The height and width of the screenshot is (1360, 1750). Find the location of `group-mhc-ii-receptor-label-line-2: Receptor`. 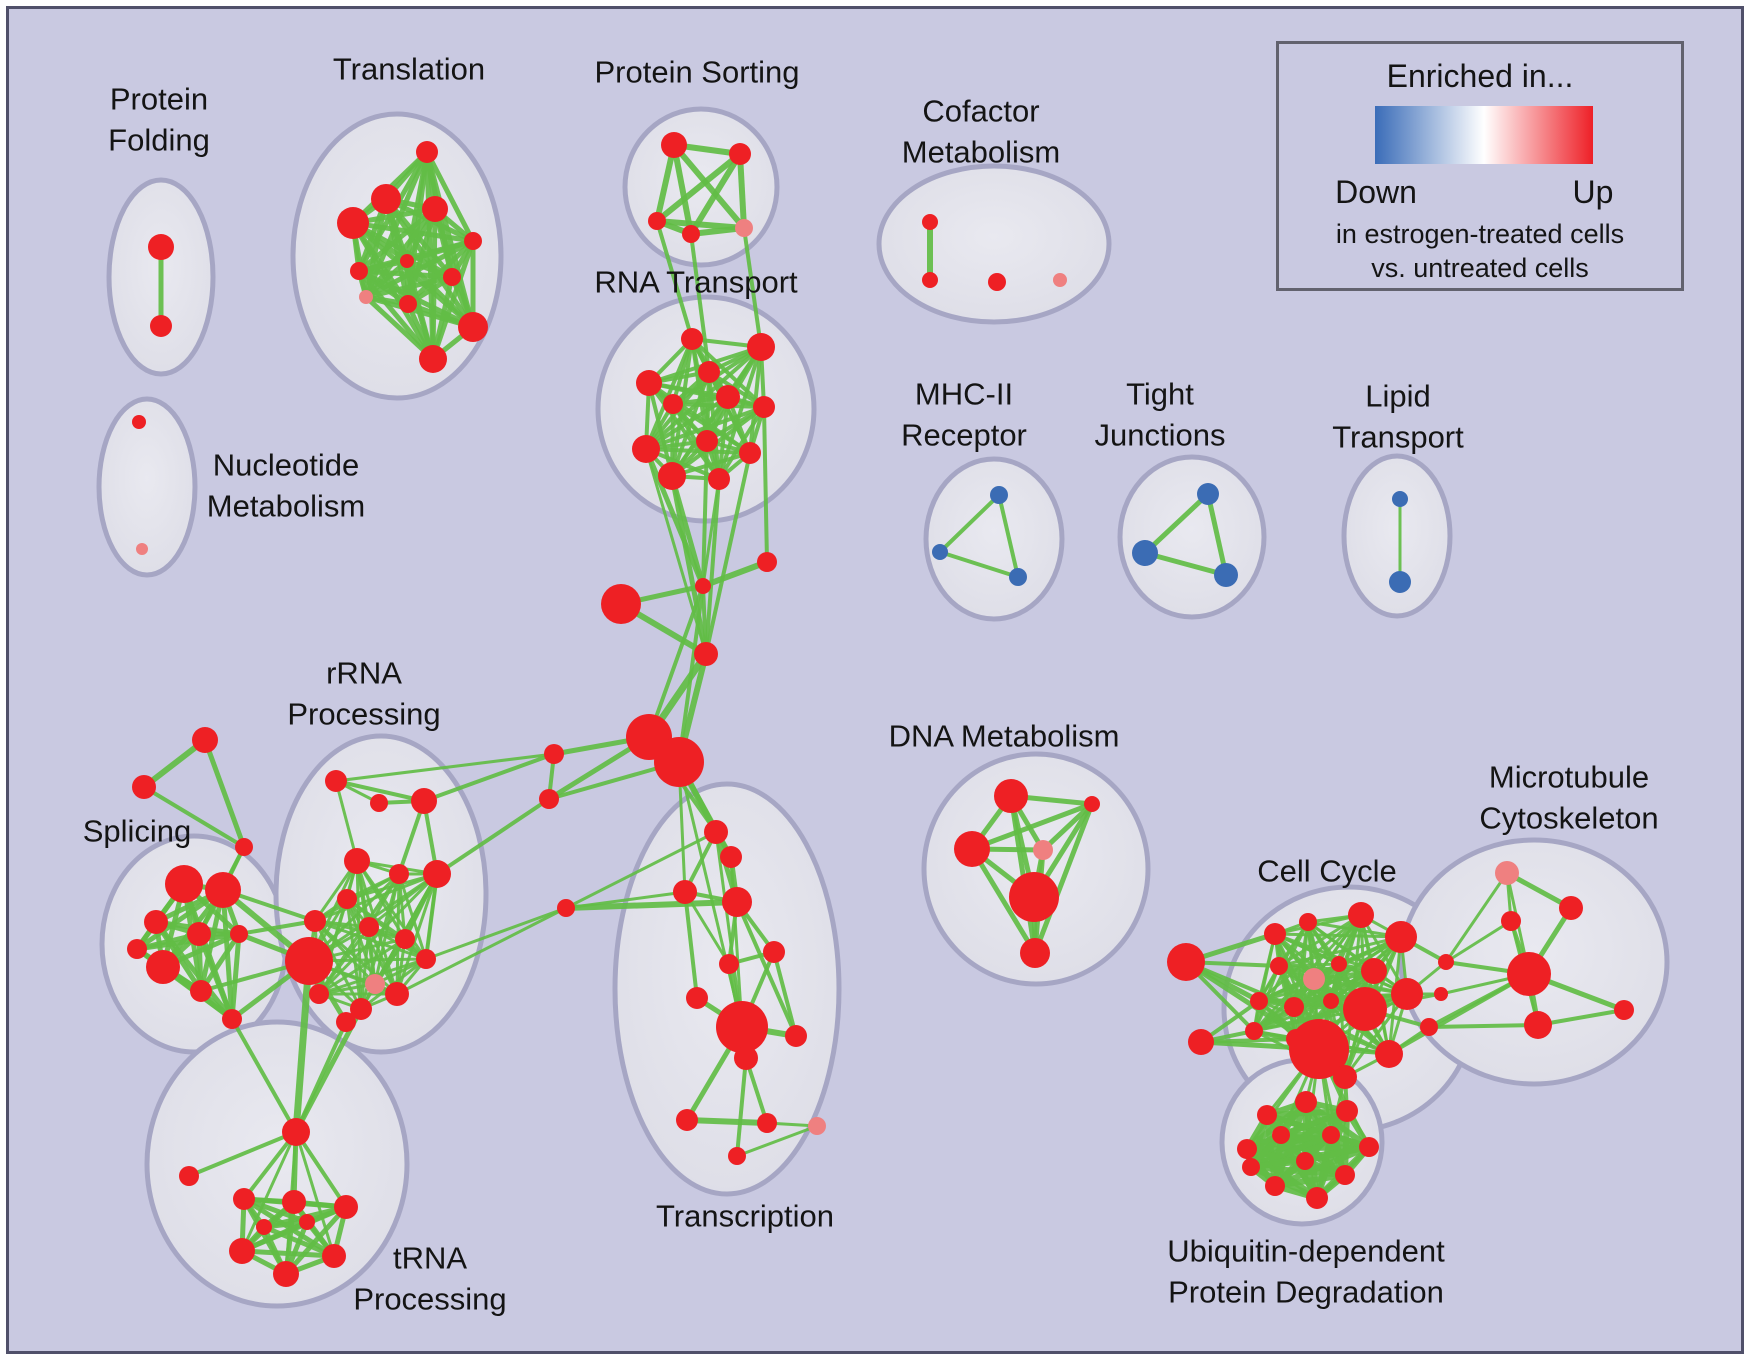

group-mhc-ii-receptor-label-line-2: Receptor is located at coordinates (964, 435).